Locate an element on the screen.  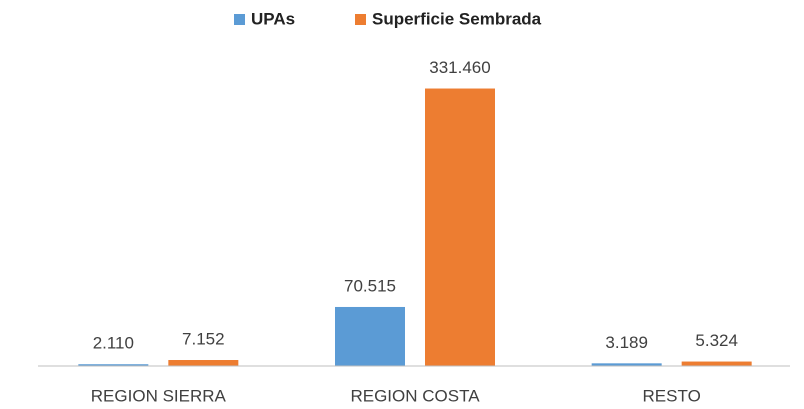
data-label: 5.324 is located at coordinates (716, 340).